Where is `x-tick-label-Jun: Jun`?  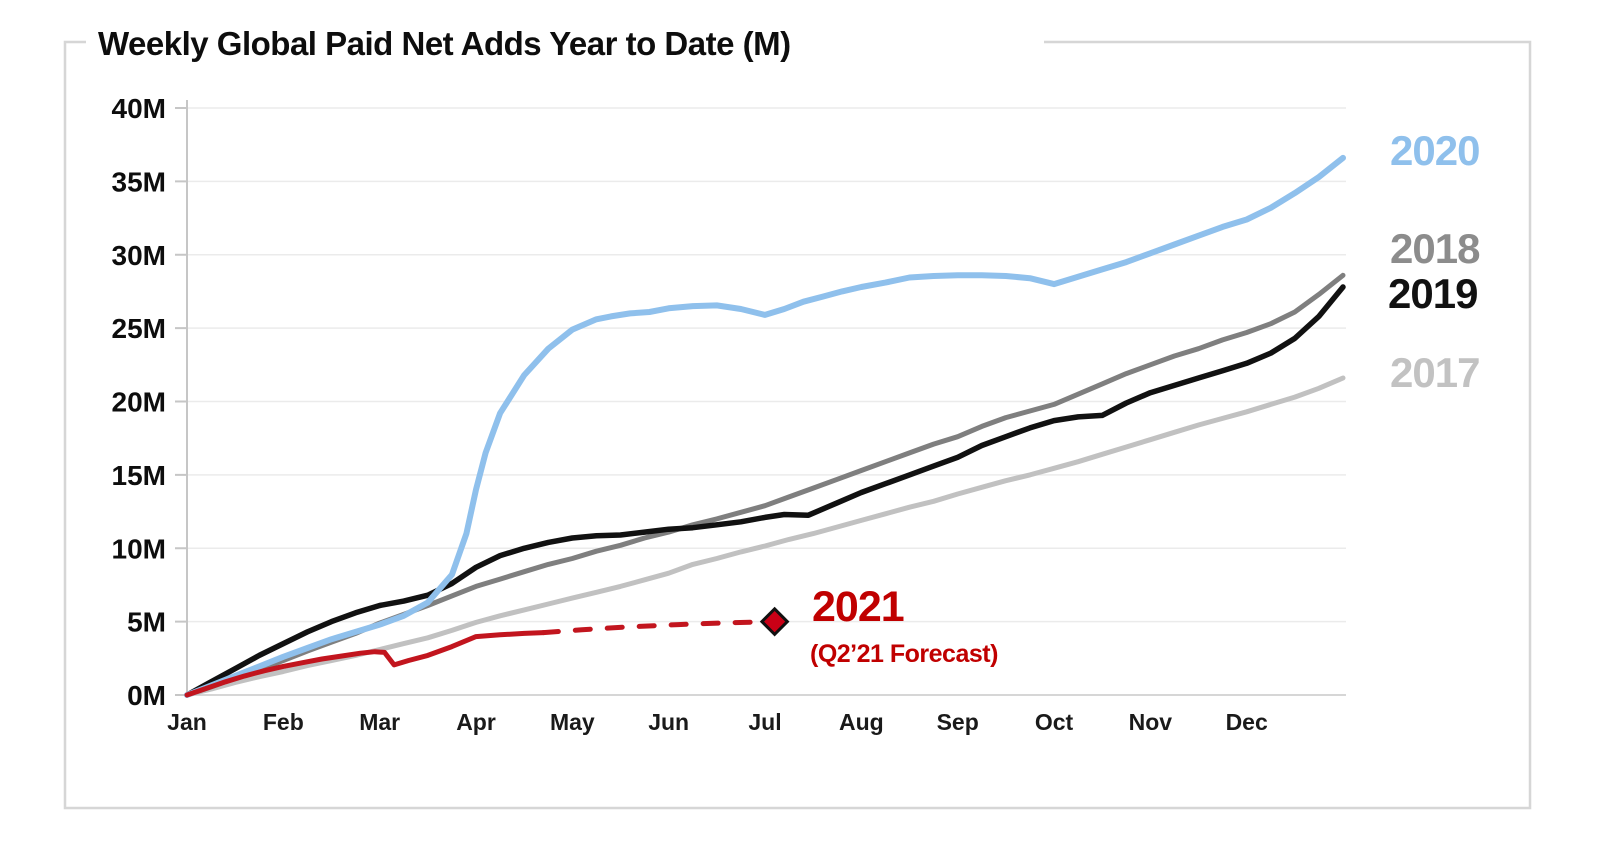
x-tick-label-Jun: Jun is located at coordinates (668, 722).